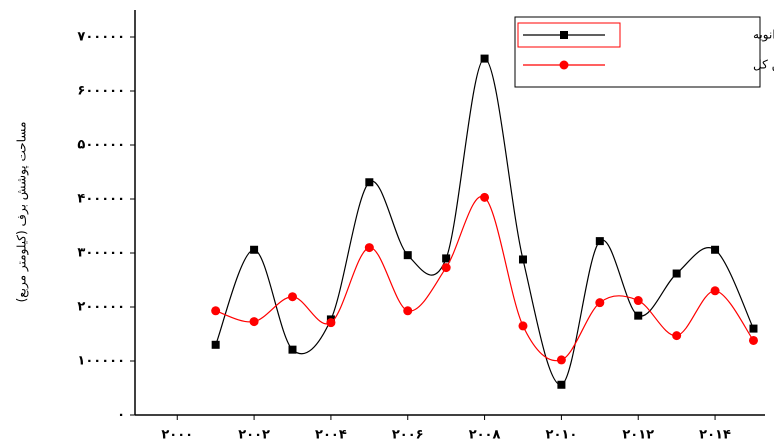 Image resolution: width=774 pixels, height=446 pixels. What do you see at coordinates (715, 435) in the screenshot?
I see `x-tick-label: ۲۰۱۴` at bounding box center [715, 435].